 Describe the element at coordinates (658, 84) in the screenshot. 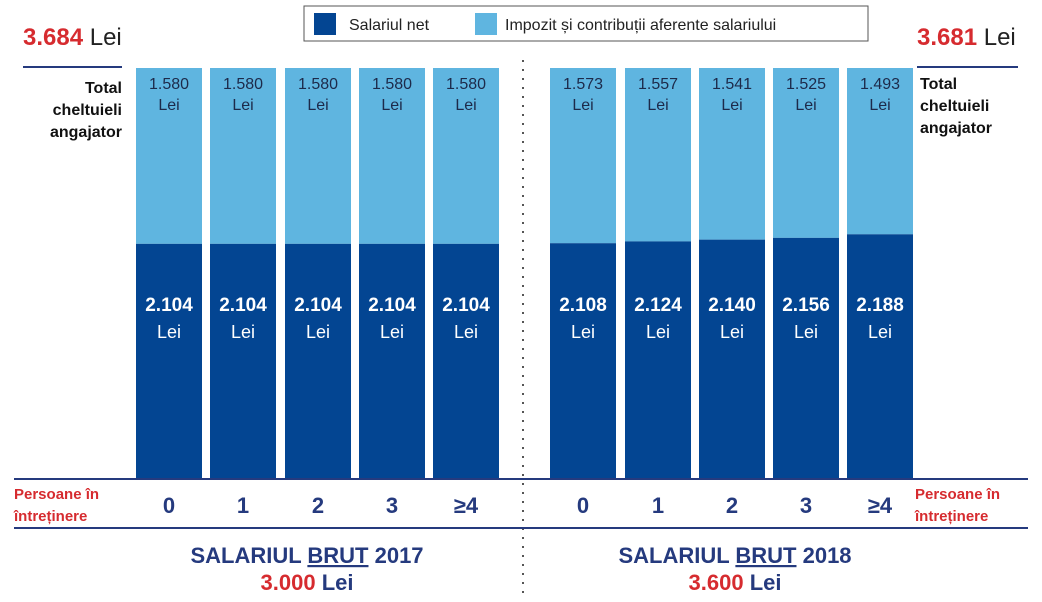

I see `bar-tax-value: 1.557` at that location.